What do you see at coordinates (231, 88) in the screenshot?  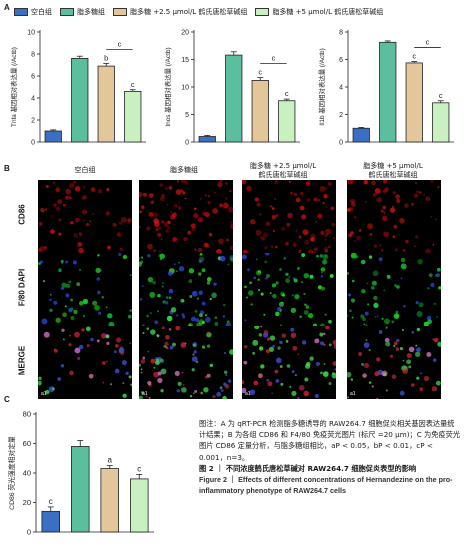 I see `bar-chart-inos: Inos 基因相对表达量 (/Actb) 0 5 10 15 20 c c c` at bounding box center [231, 88].